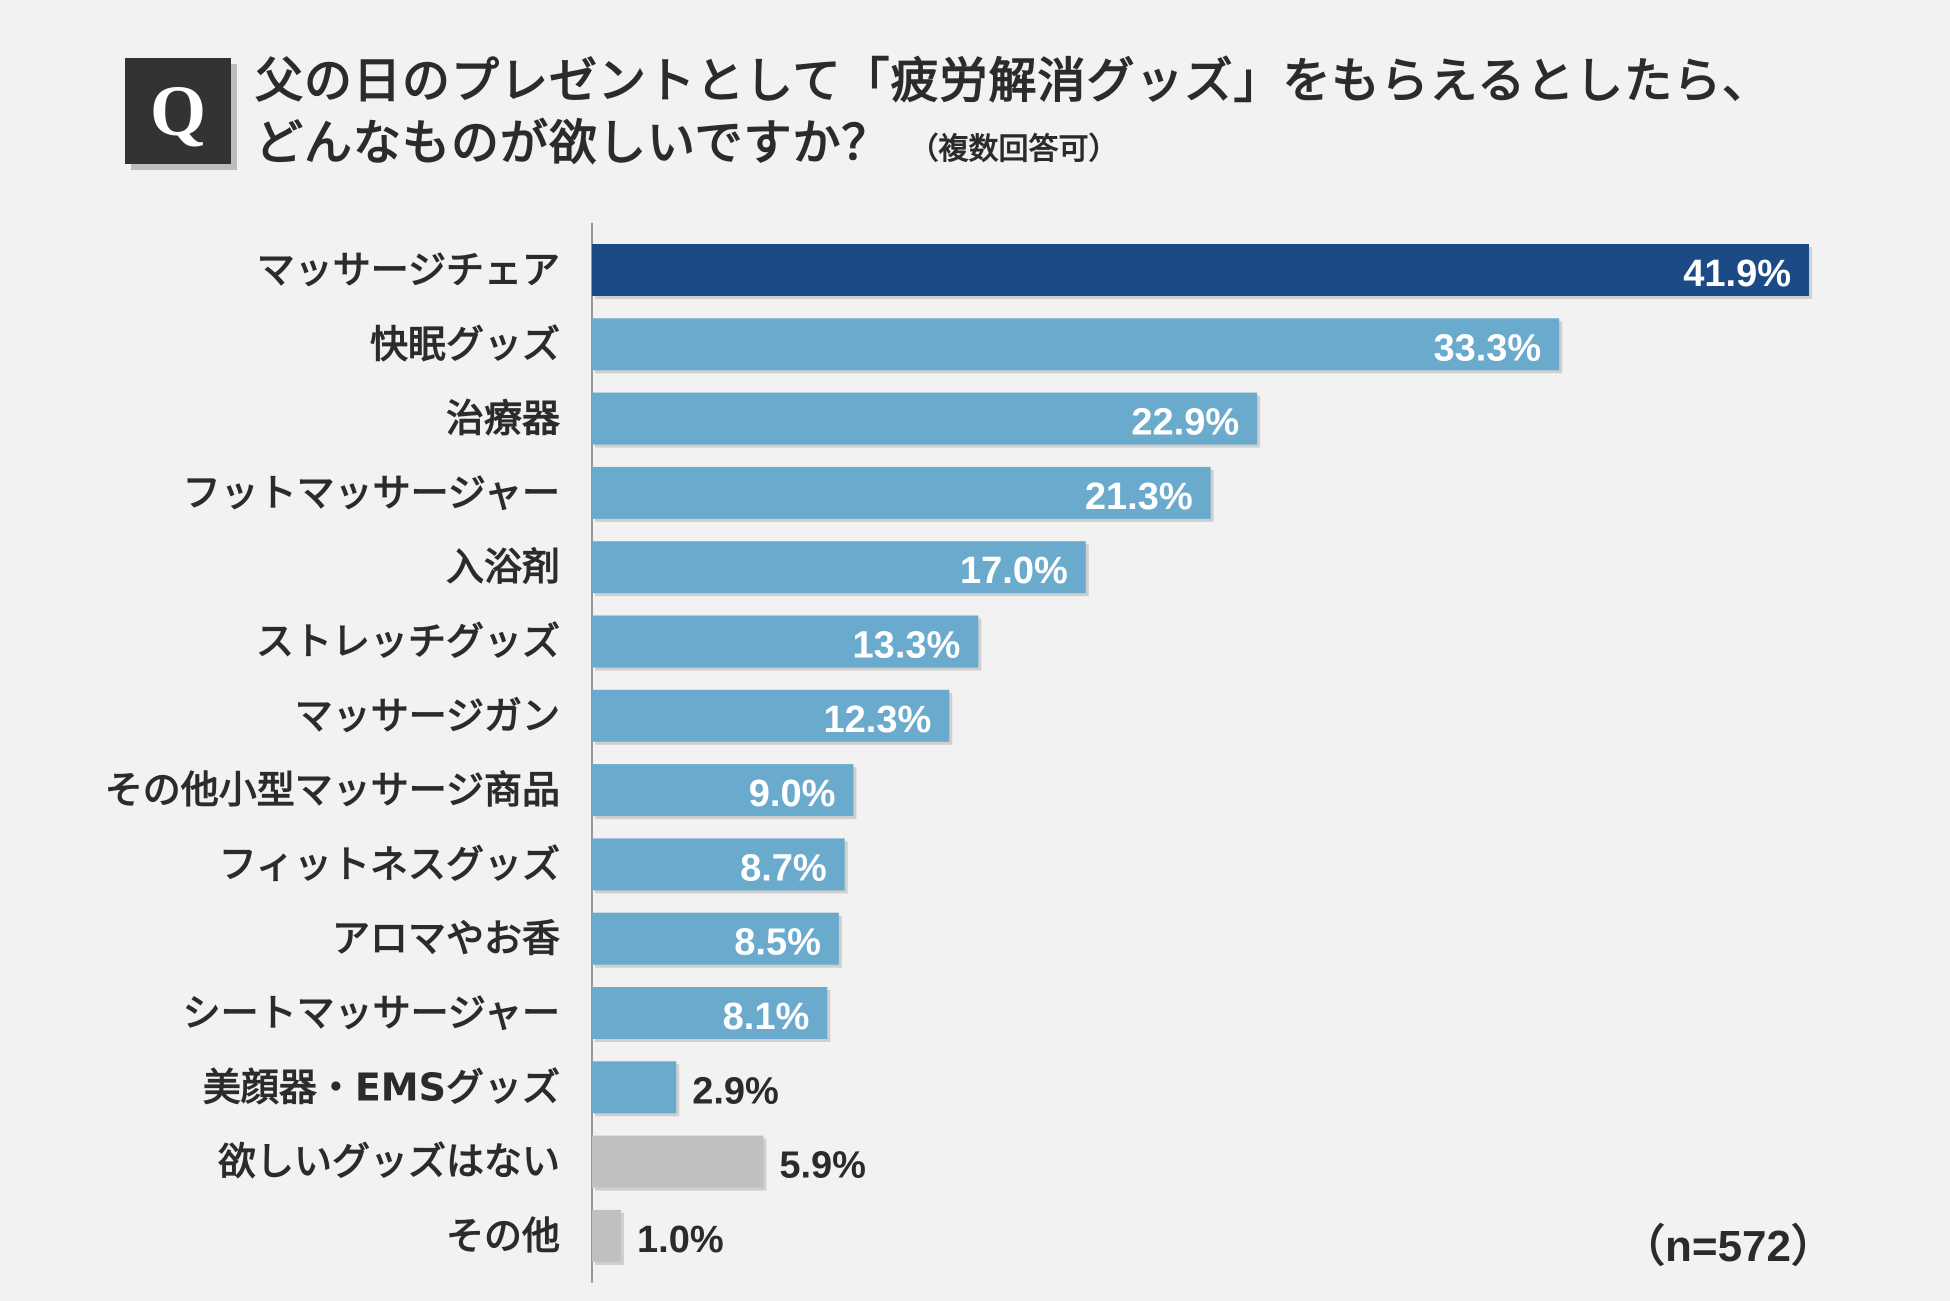 The image size is (1950, 1301). Describe the element at coordinates (408, 270) in the screenshot. I see `category-label-0: マッサージチェア` at that location.